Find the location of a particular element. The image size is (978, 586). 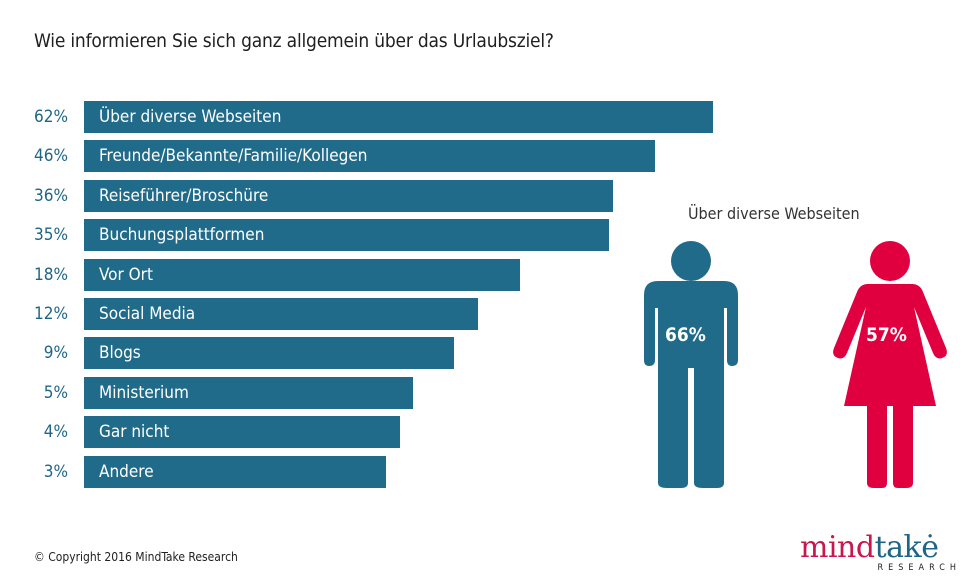

category-label: Vor Ort is located at coordinates (126, 274).